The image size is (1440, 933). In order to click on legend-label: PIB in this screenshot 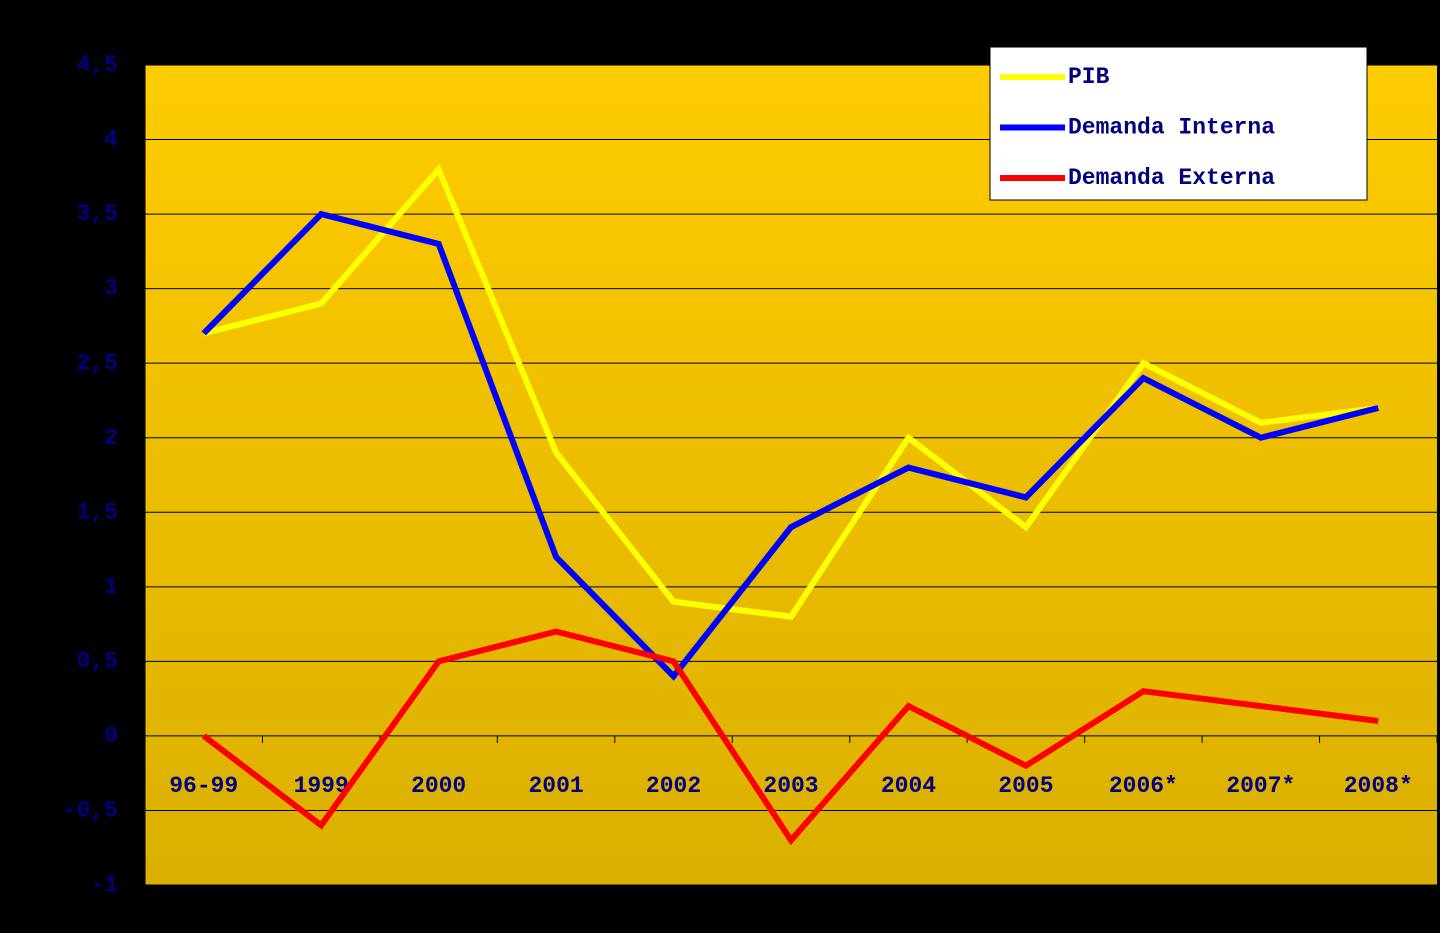, I will do `click(1089, 77)`.